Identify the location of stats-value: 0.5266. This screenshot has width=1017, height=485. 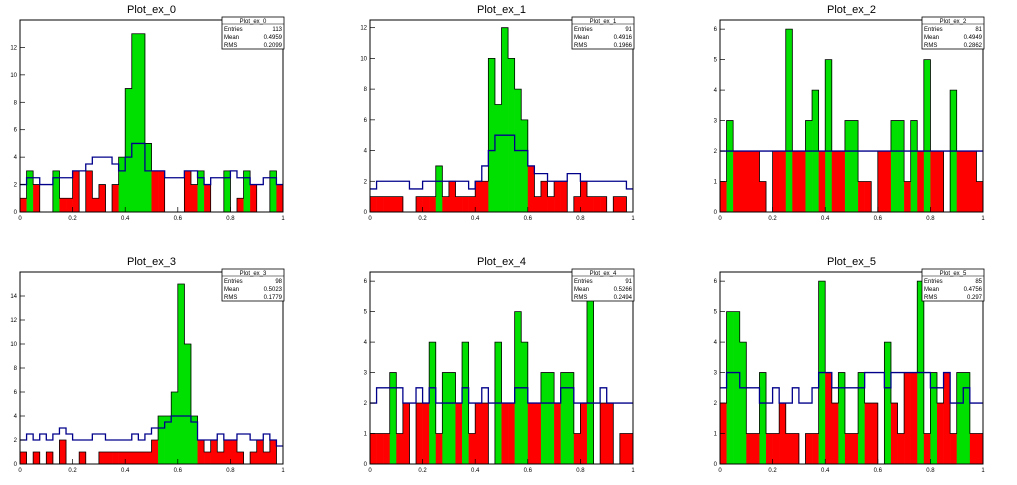
(623, 290).